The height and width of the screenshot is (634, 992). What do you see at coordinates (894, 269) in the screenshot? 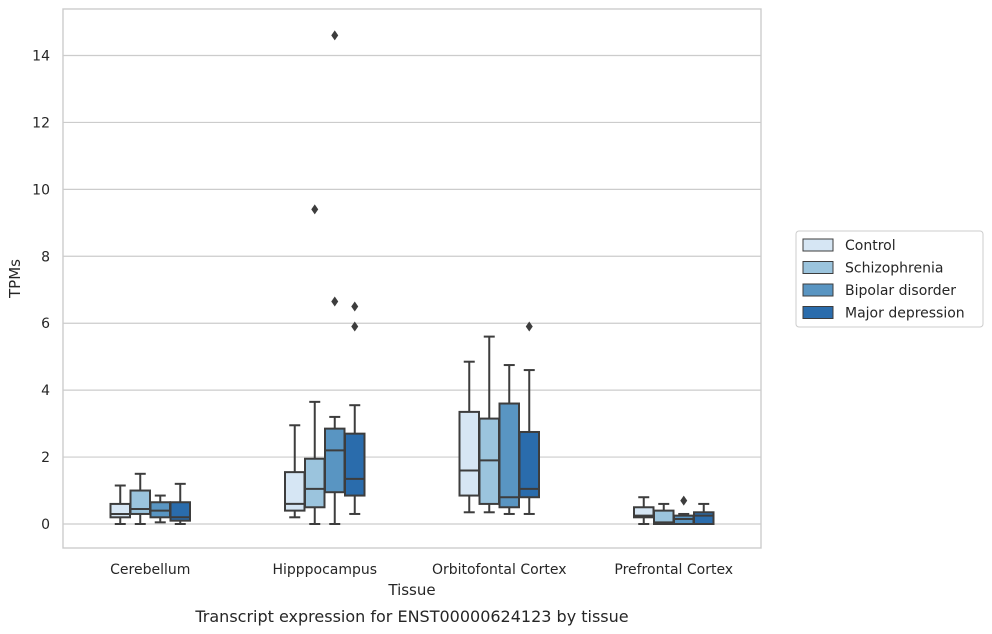
I see `legend-label: Schizophrenia` at bounding box center [894, 269].